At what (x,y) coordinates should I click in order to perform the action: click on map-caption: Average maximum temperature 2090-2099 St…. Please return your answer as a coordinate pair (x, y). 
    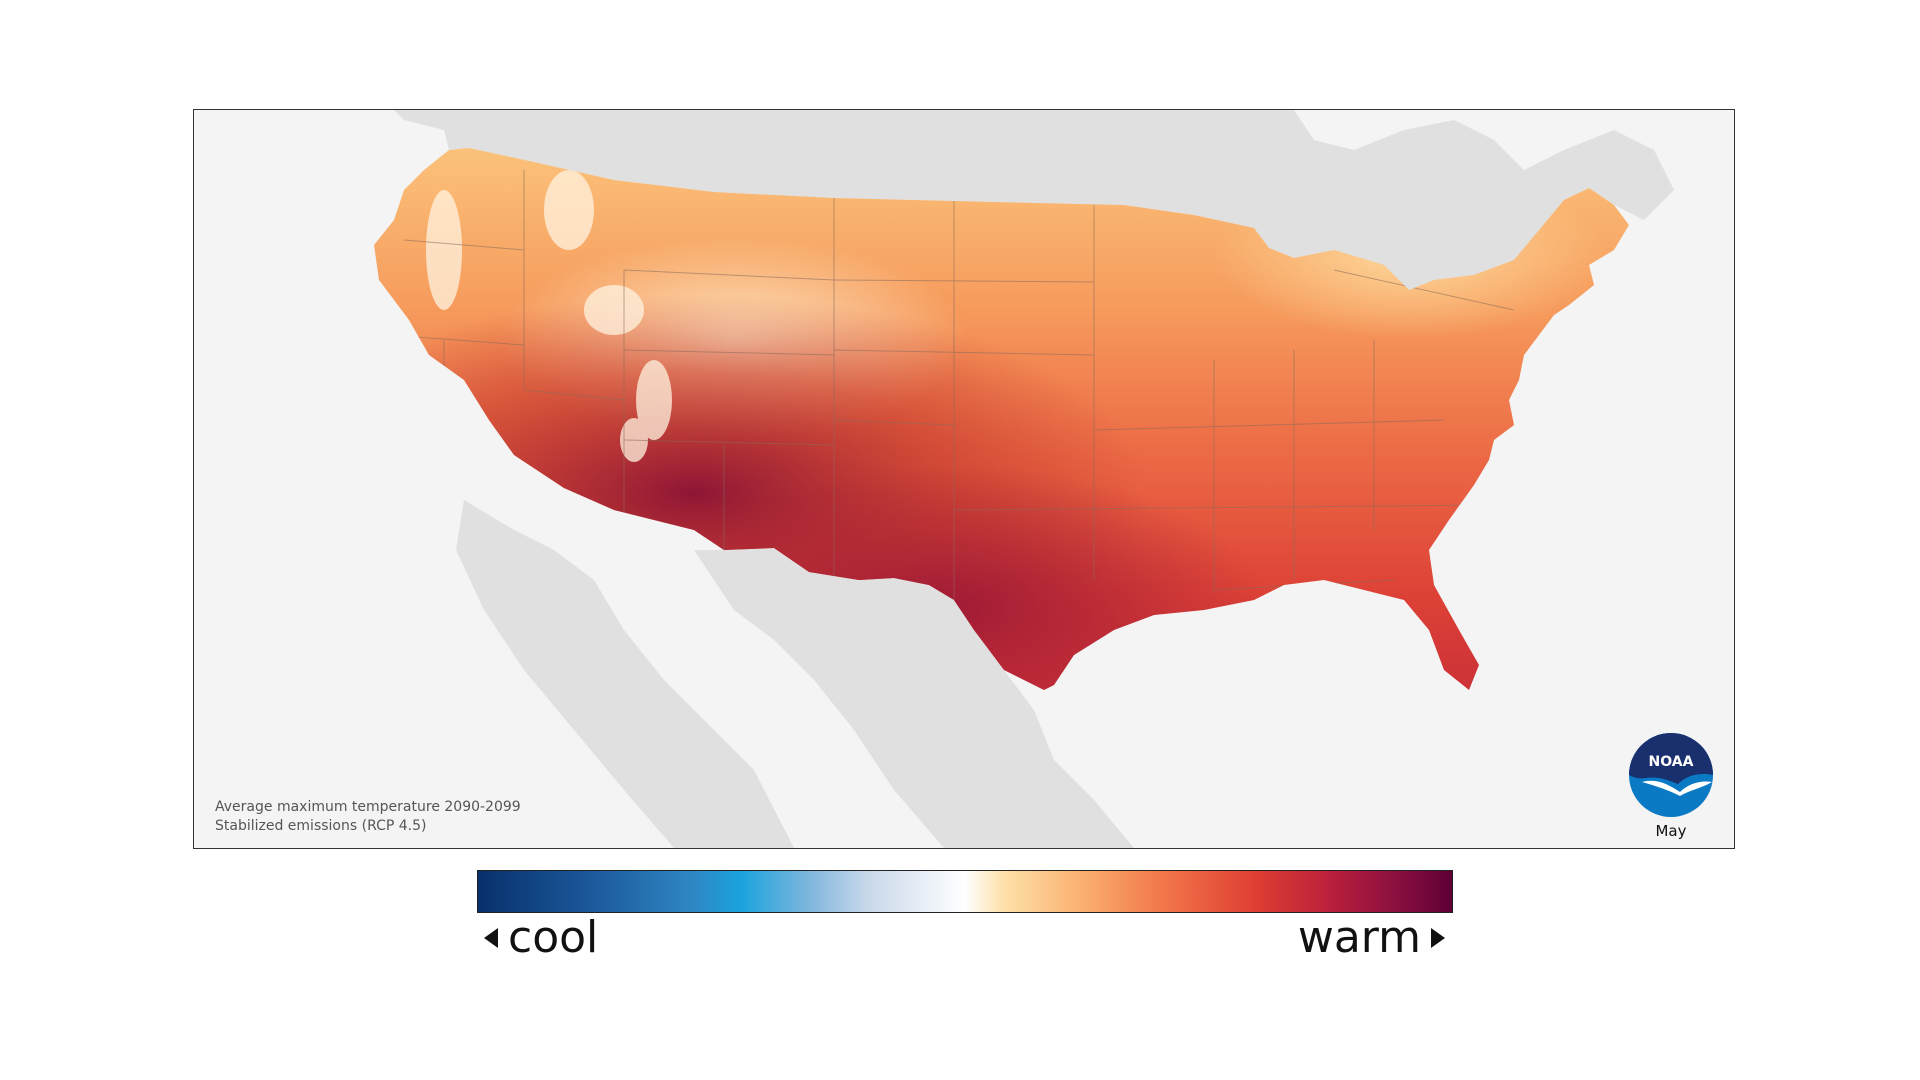
    Looking at the image, I should click on (368, 817).